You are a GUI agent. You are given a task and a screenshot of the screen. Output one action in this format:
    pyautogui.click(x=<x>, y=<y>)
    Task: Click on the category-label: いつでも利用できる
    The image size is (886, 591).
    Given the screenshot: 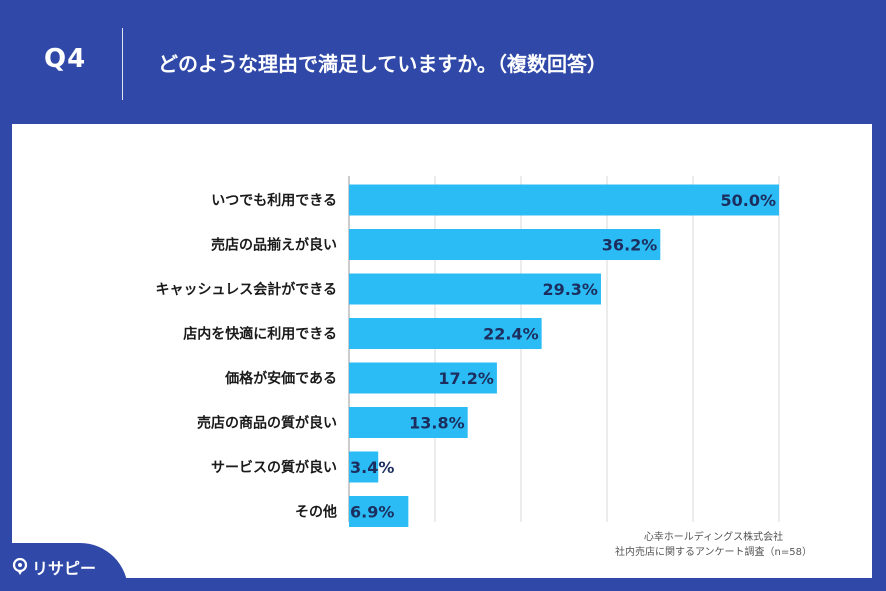 What is the action you would take?
    pyautogui.click(x=274, y=200)
    